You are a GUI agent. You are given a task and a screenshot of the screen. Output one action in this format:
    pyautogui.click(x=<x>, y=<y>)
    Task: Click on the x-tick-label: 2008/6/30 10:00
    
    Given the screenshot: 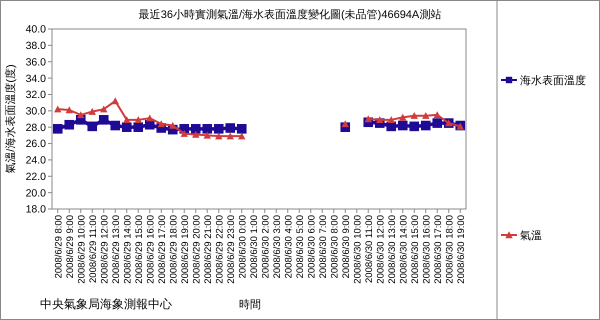 What is the action you would take?
    pyautogui.click(x=358, y=249)
    